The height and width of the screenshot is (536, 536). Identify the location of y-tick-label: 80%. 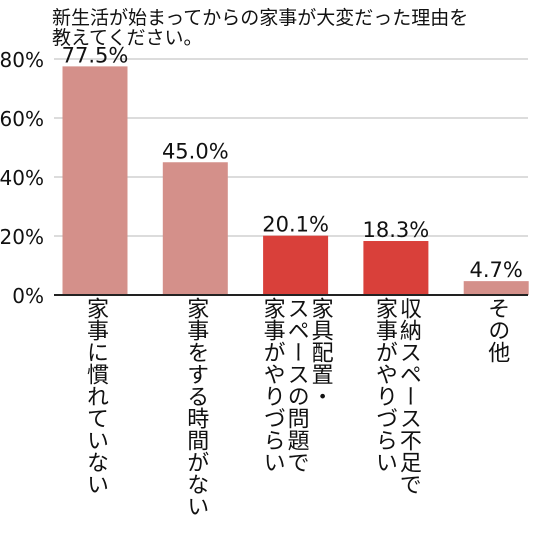
(22, 60).